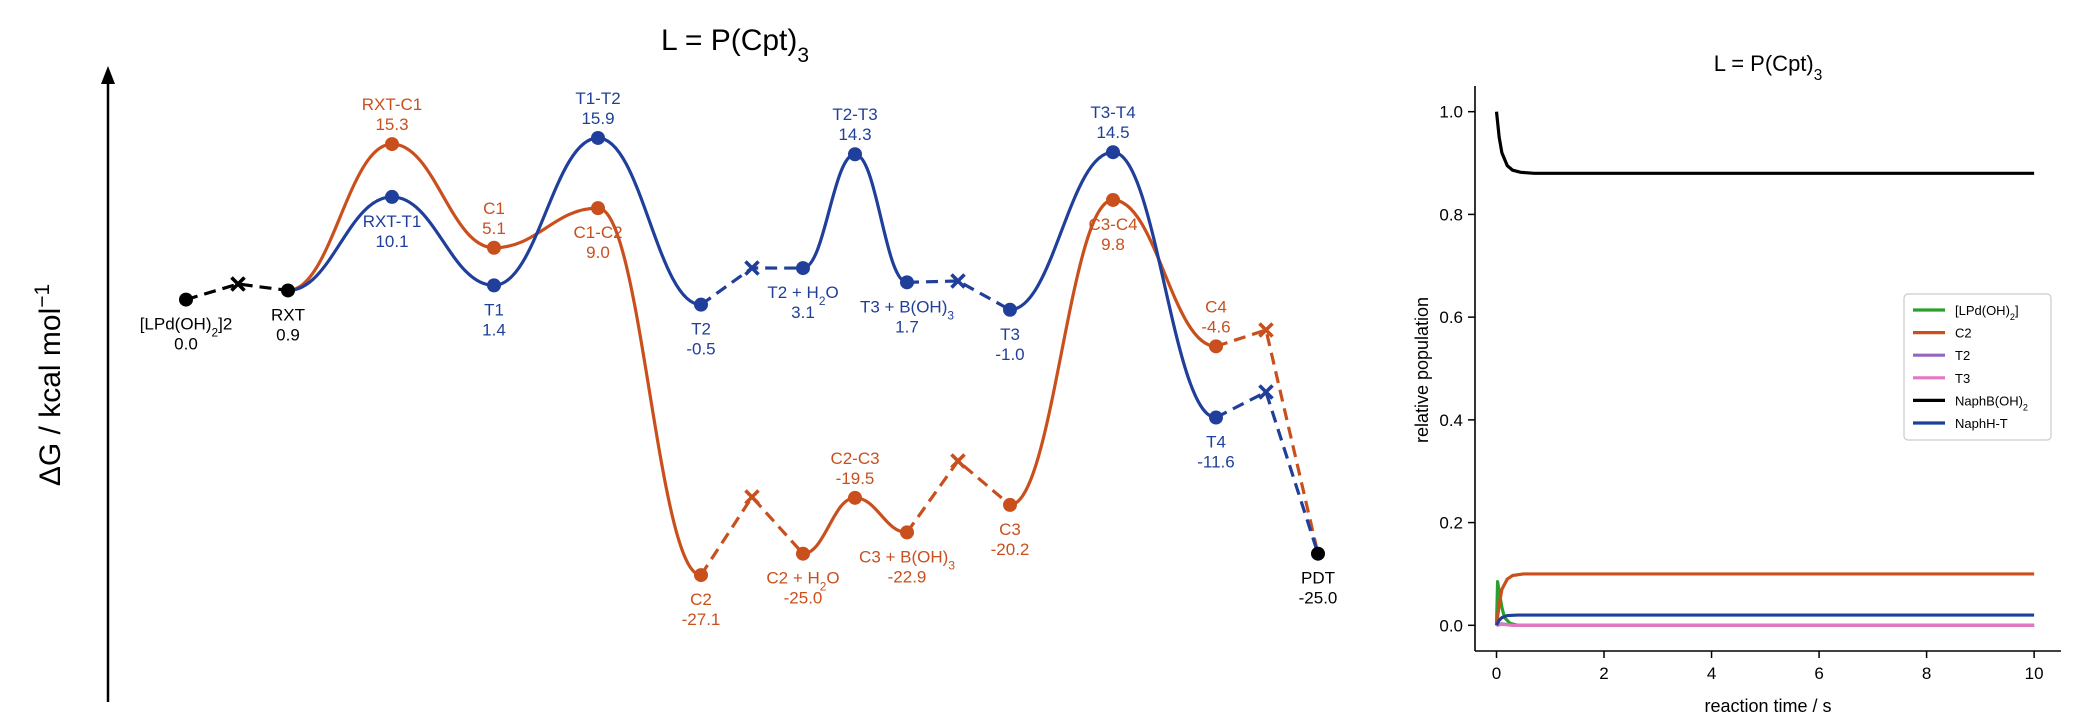  I want to click on blue-barrier-T4-PDT-cross-marker, so click(1266, 392).